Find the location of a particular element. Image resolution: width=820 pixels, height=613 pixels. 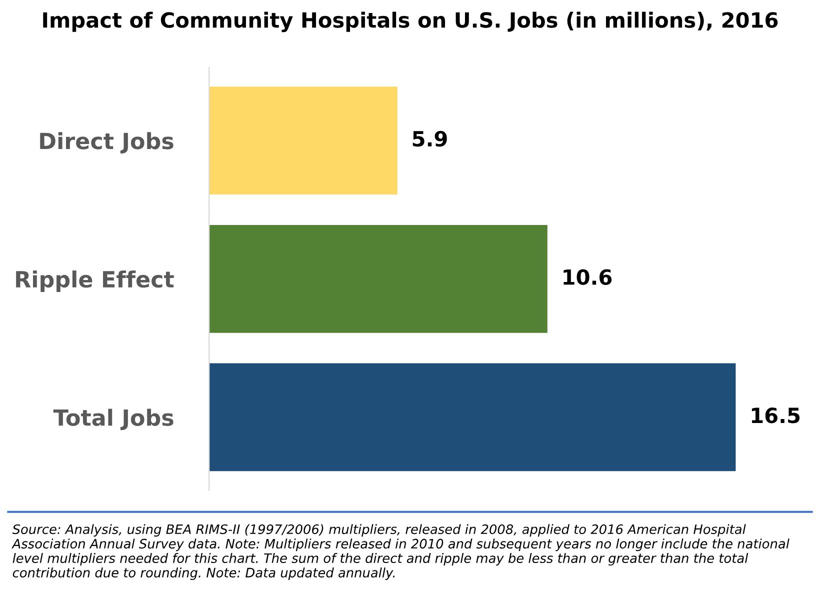

chart-title: Impact of Community Hospitals on U.S. Jobs (in millions), 2016 is located at coordinates (410, 22).